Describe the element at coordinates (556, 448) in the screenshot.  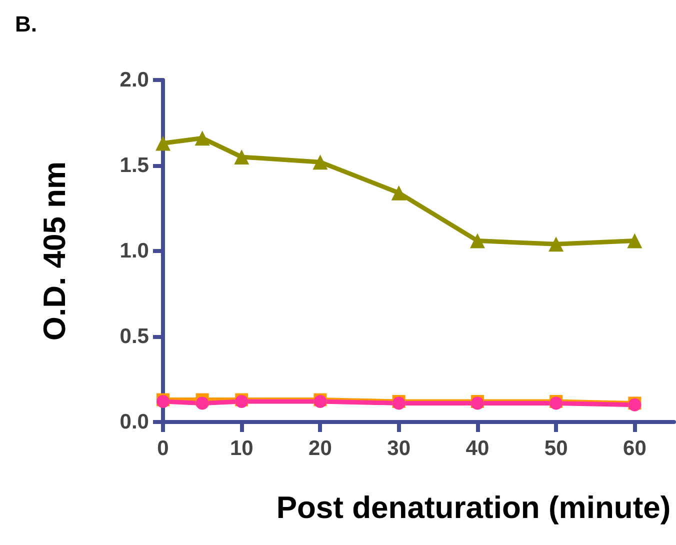
I see `x-tick-label: 50` at that location.